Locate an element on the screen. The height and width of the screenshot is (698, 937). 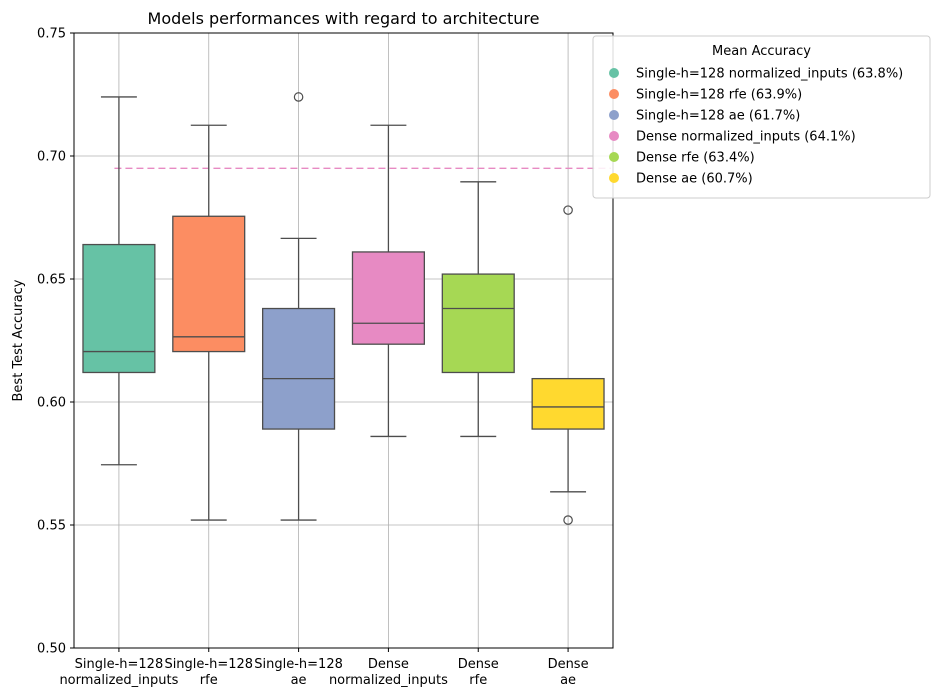
legend-label: Dense ae (60.7%) is located at coordinates (694, 179).